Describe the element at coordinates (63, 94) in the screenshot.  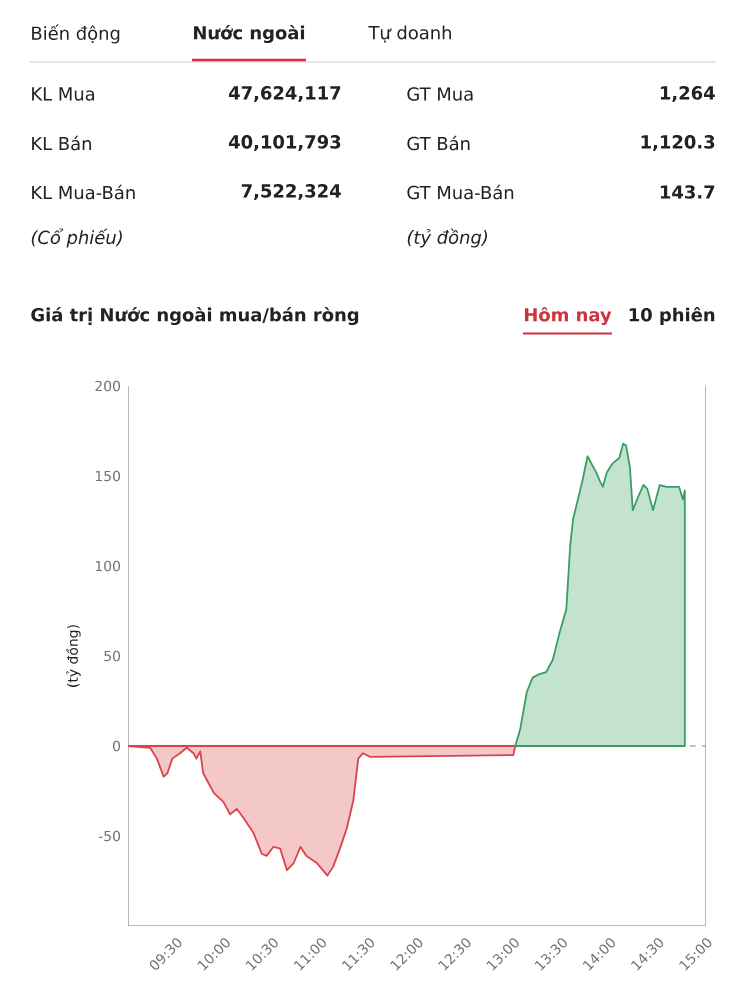
I see `text: KL Mua` at that location.